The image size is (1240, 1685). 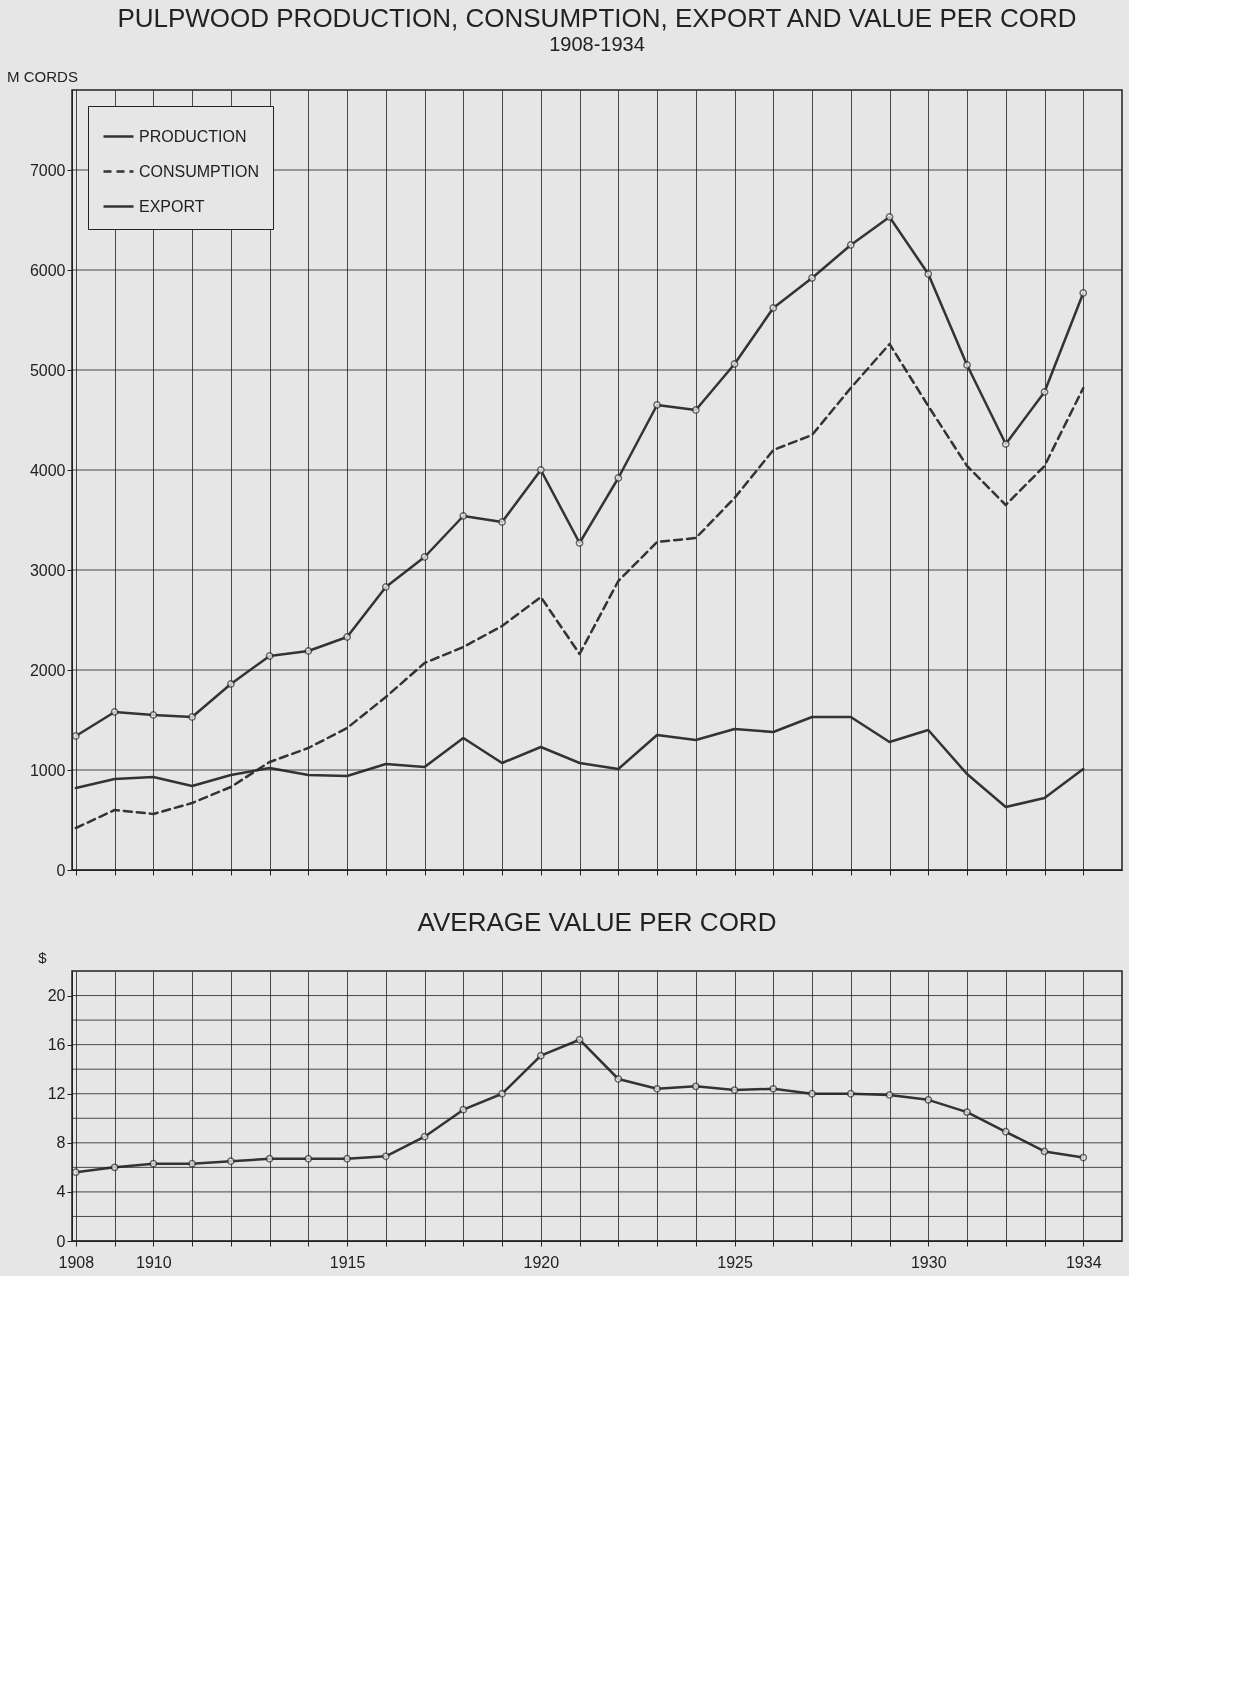 What do you see at coordinates (735, 1262) in the screenshot?
I see `x-tick-label: 1925` at bounding box center [735, 1262].